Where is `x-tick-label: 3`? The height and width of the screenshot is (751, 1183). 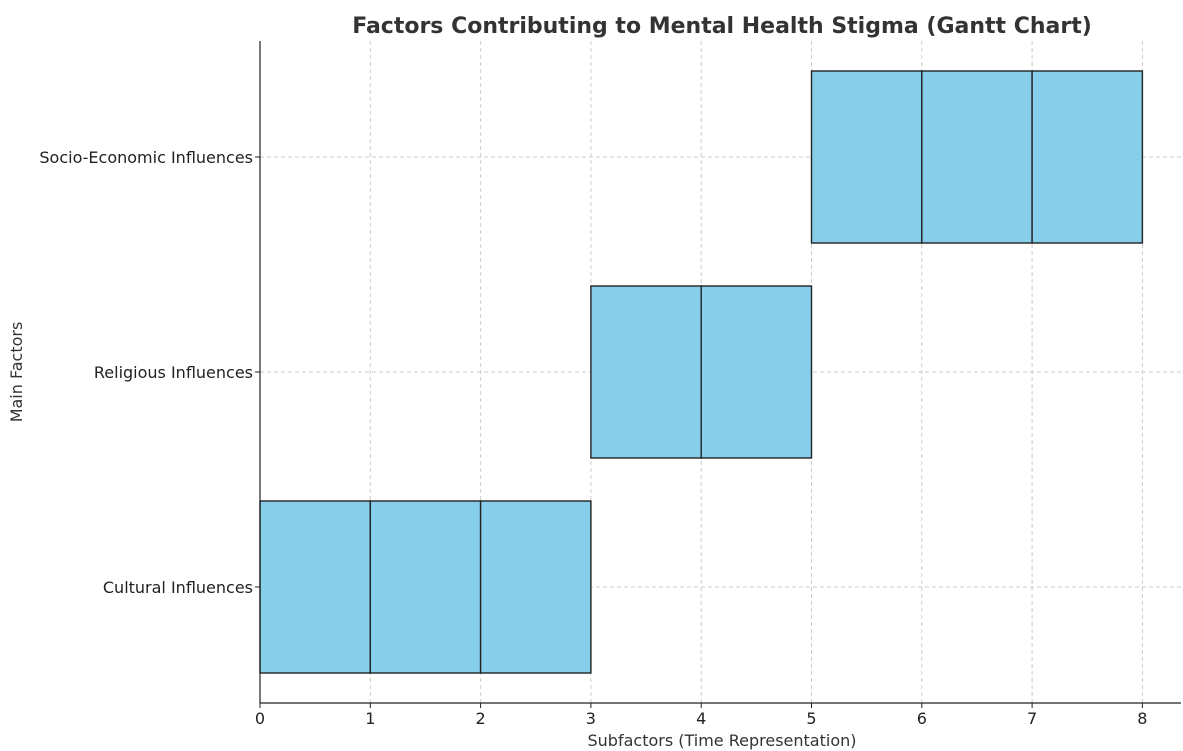
x-tick-label: 3 is located at coordinates (591, 718).